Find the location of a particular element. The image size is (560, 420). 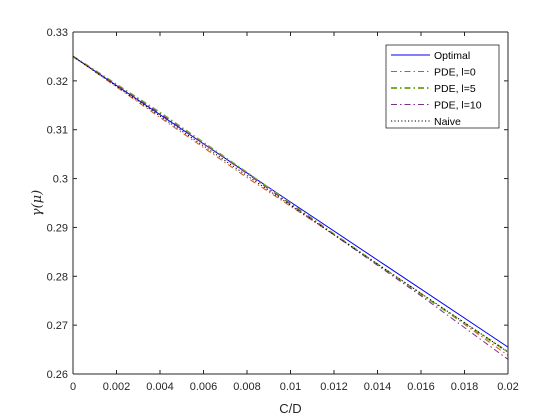

y-tick-label: 0.28 is located at coordinates (57, 277).